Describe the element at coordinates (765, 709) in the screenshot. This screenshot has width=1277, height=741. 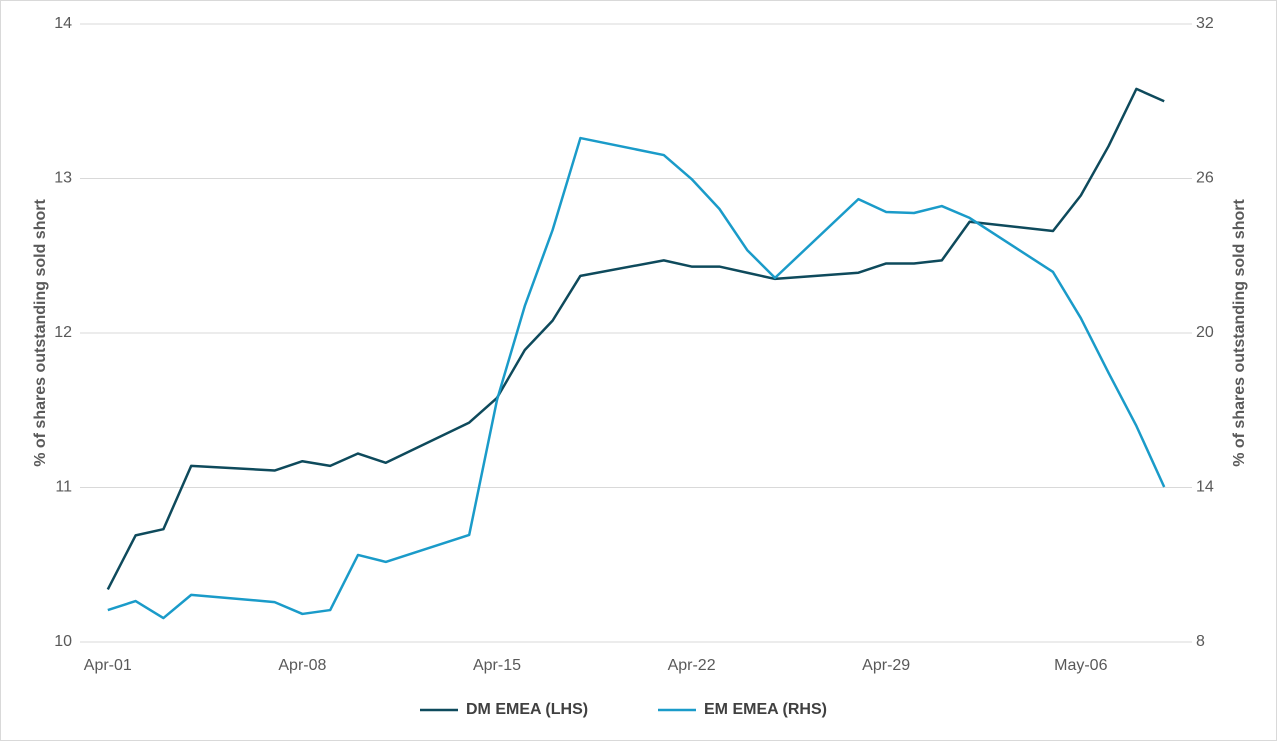
I see `legend-label: EM EMEA (RHS)` at that location.